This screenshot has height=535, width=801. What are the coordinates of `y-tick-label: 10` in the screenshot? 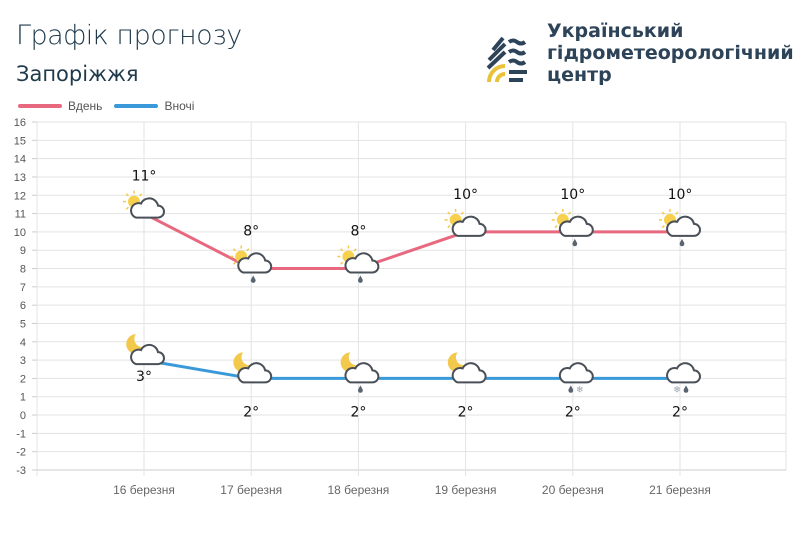 It's located at (20, 233).